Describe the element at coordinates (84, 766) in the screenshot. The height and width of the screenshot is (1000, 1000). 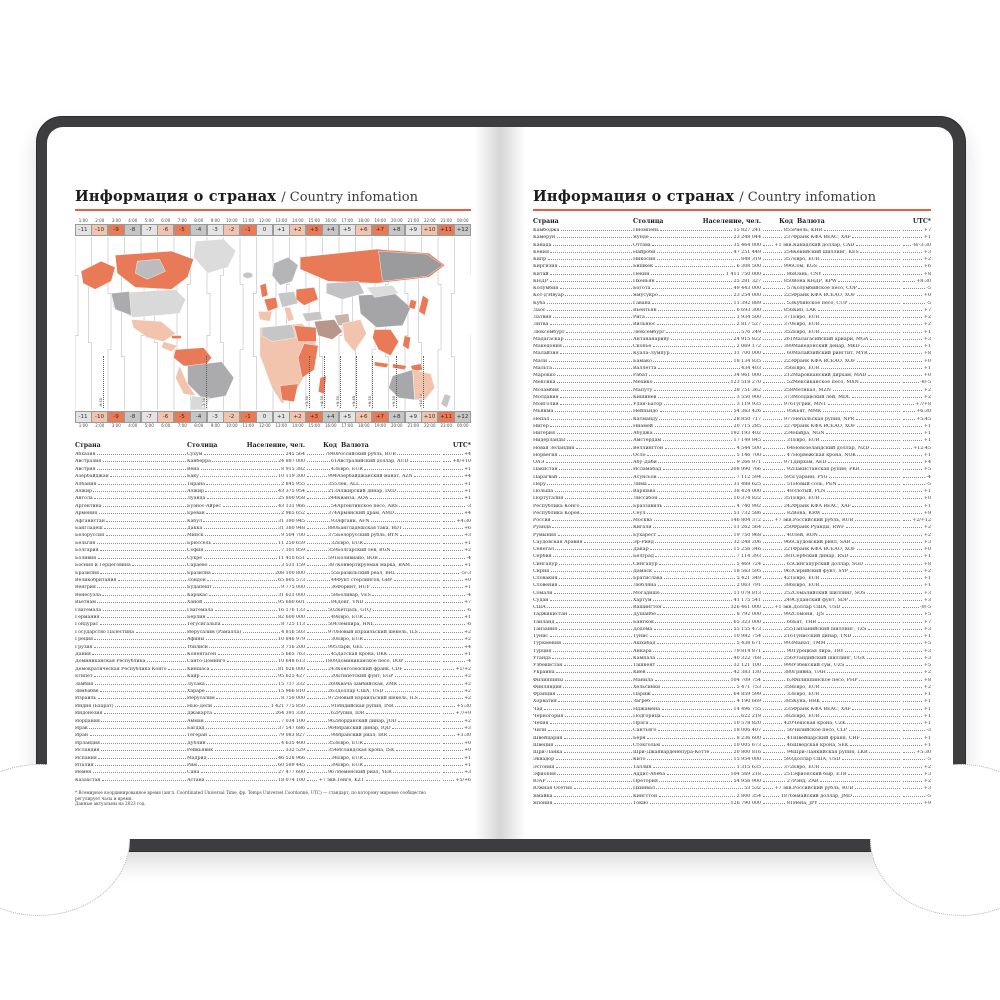
I see `country-name: Италия` at that location.